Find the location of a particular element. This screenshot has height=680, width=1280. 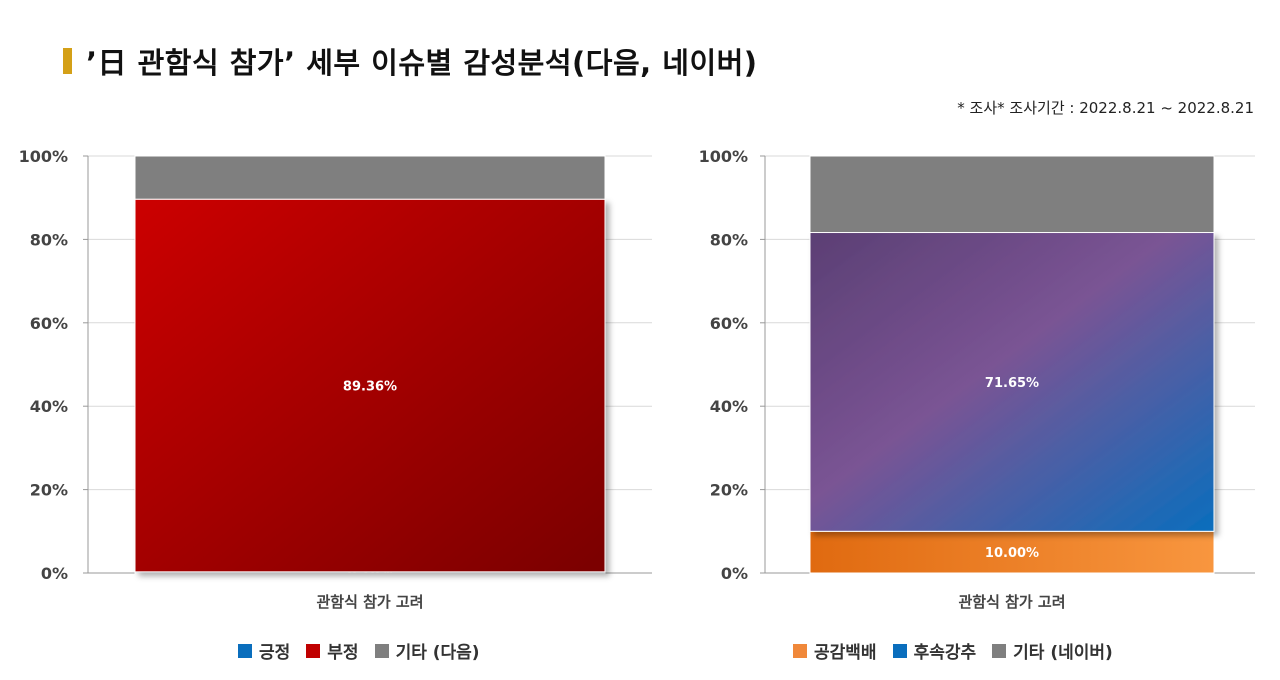

legend-item: 공감백배 is located at coordinates (835, 650).